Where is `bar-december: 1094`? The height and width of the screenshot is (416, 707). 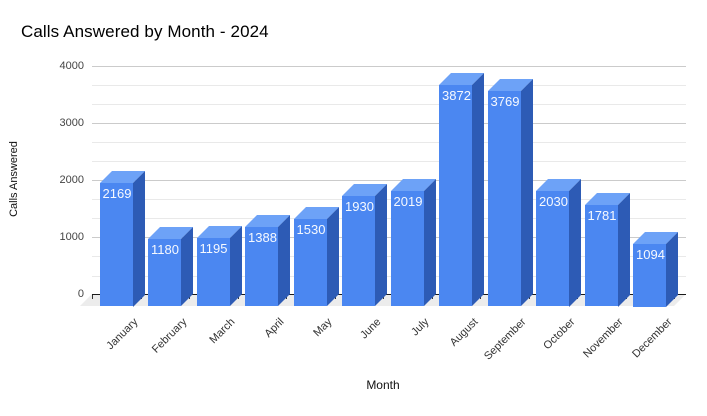 bar-december: 1094 is located at coordinates (655, 269).